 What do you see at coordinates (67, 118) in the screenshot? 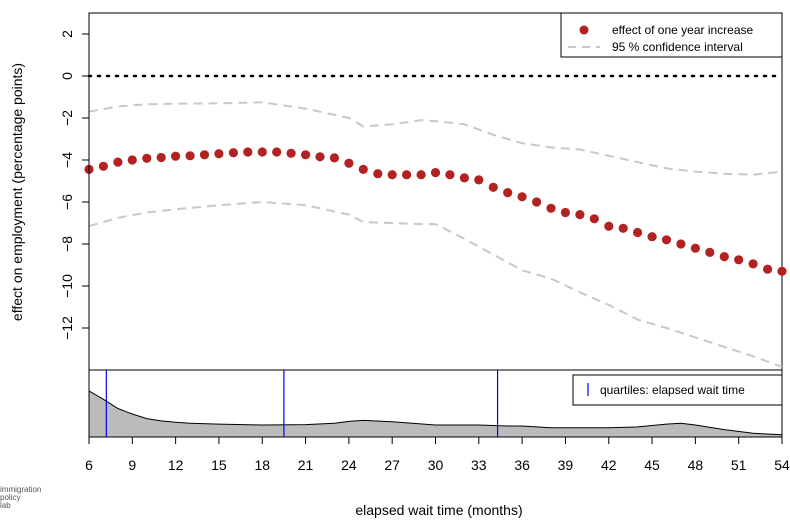
I see `y-tick-label: −2` at bounding box center [67, 118].